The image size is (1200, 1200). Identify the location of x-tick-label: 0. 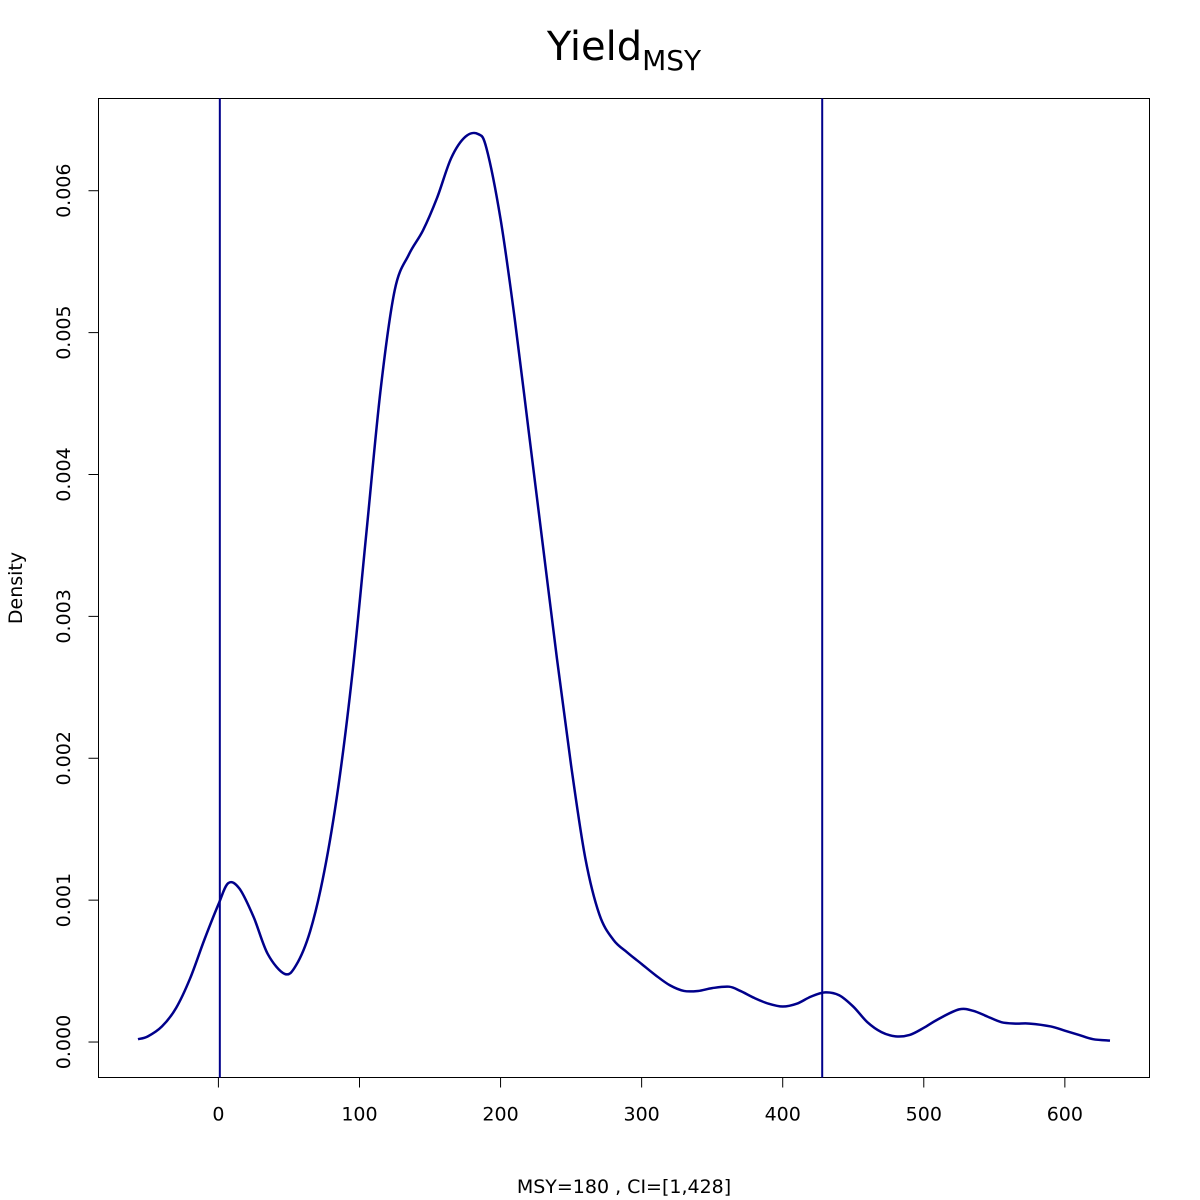
(218, 1115).